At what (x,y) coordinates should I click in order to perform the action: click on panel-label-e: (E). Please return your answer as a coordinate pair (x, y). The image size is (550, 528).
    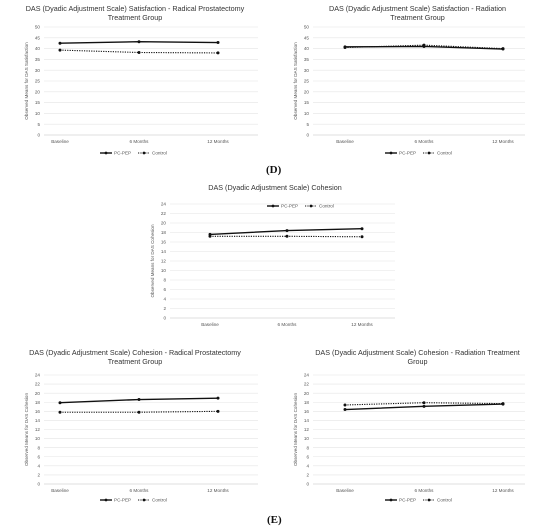
    Looking at the image, I should click on (274, 520).